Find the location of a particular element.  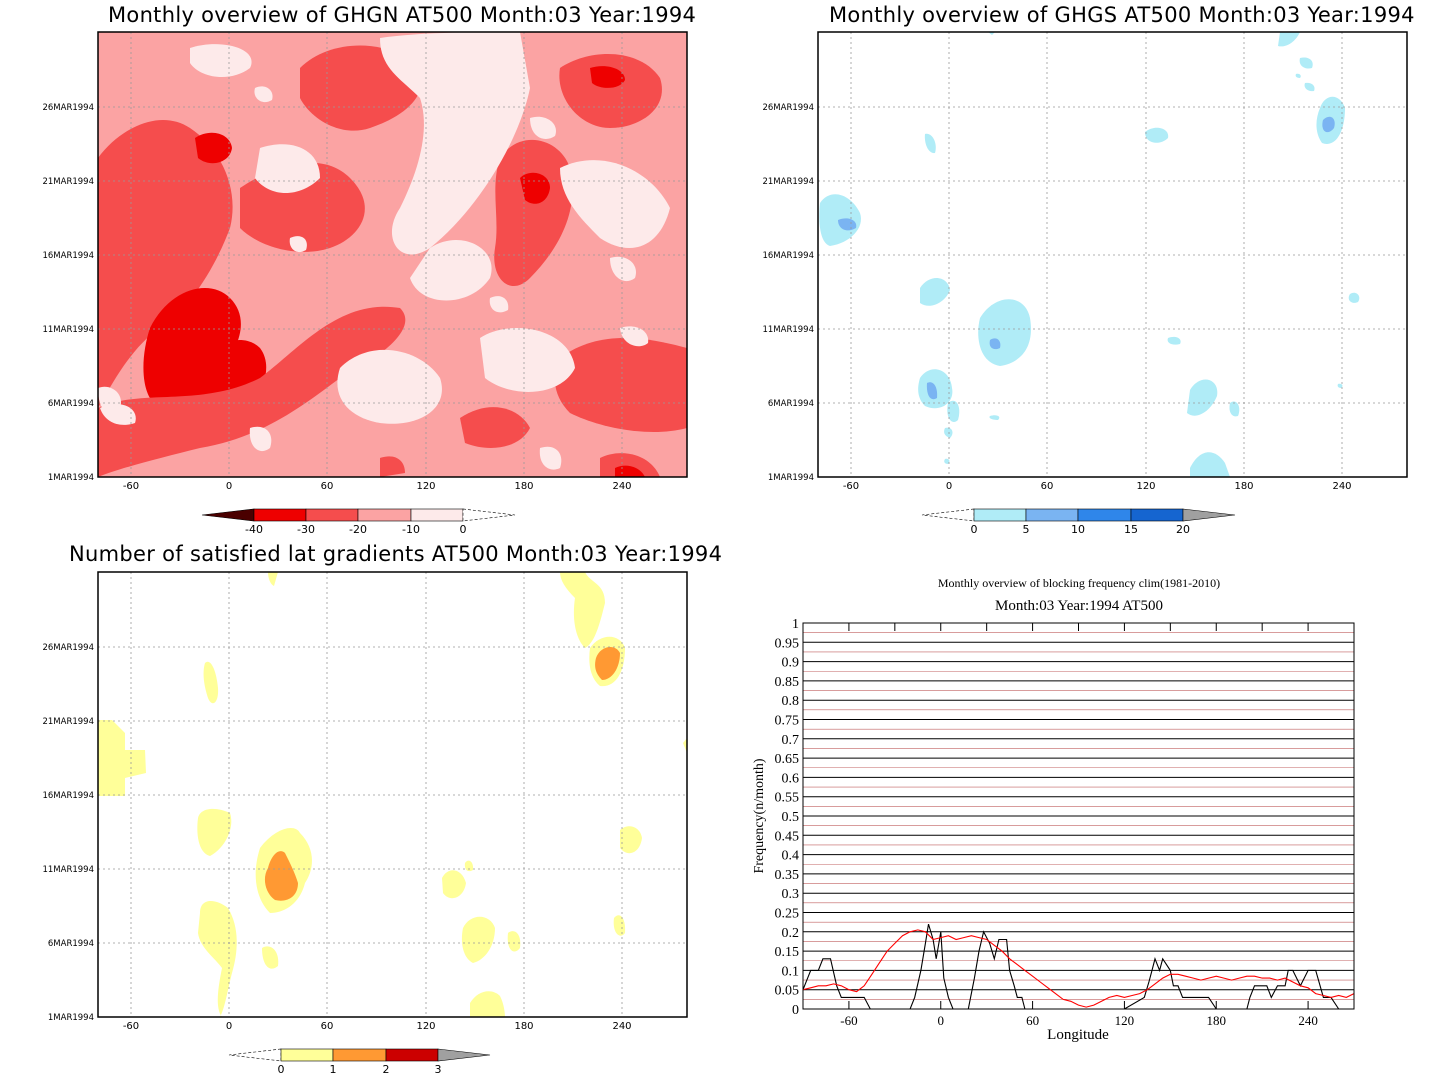

line-chart-grid is located at coordinates (1078, 816).